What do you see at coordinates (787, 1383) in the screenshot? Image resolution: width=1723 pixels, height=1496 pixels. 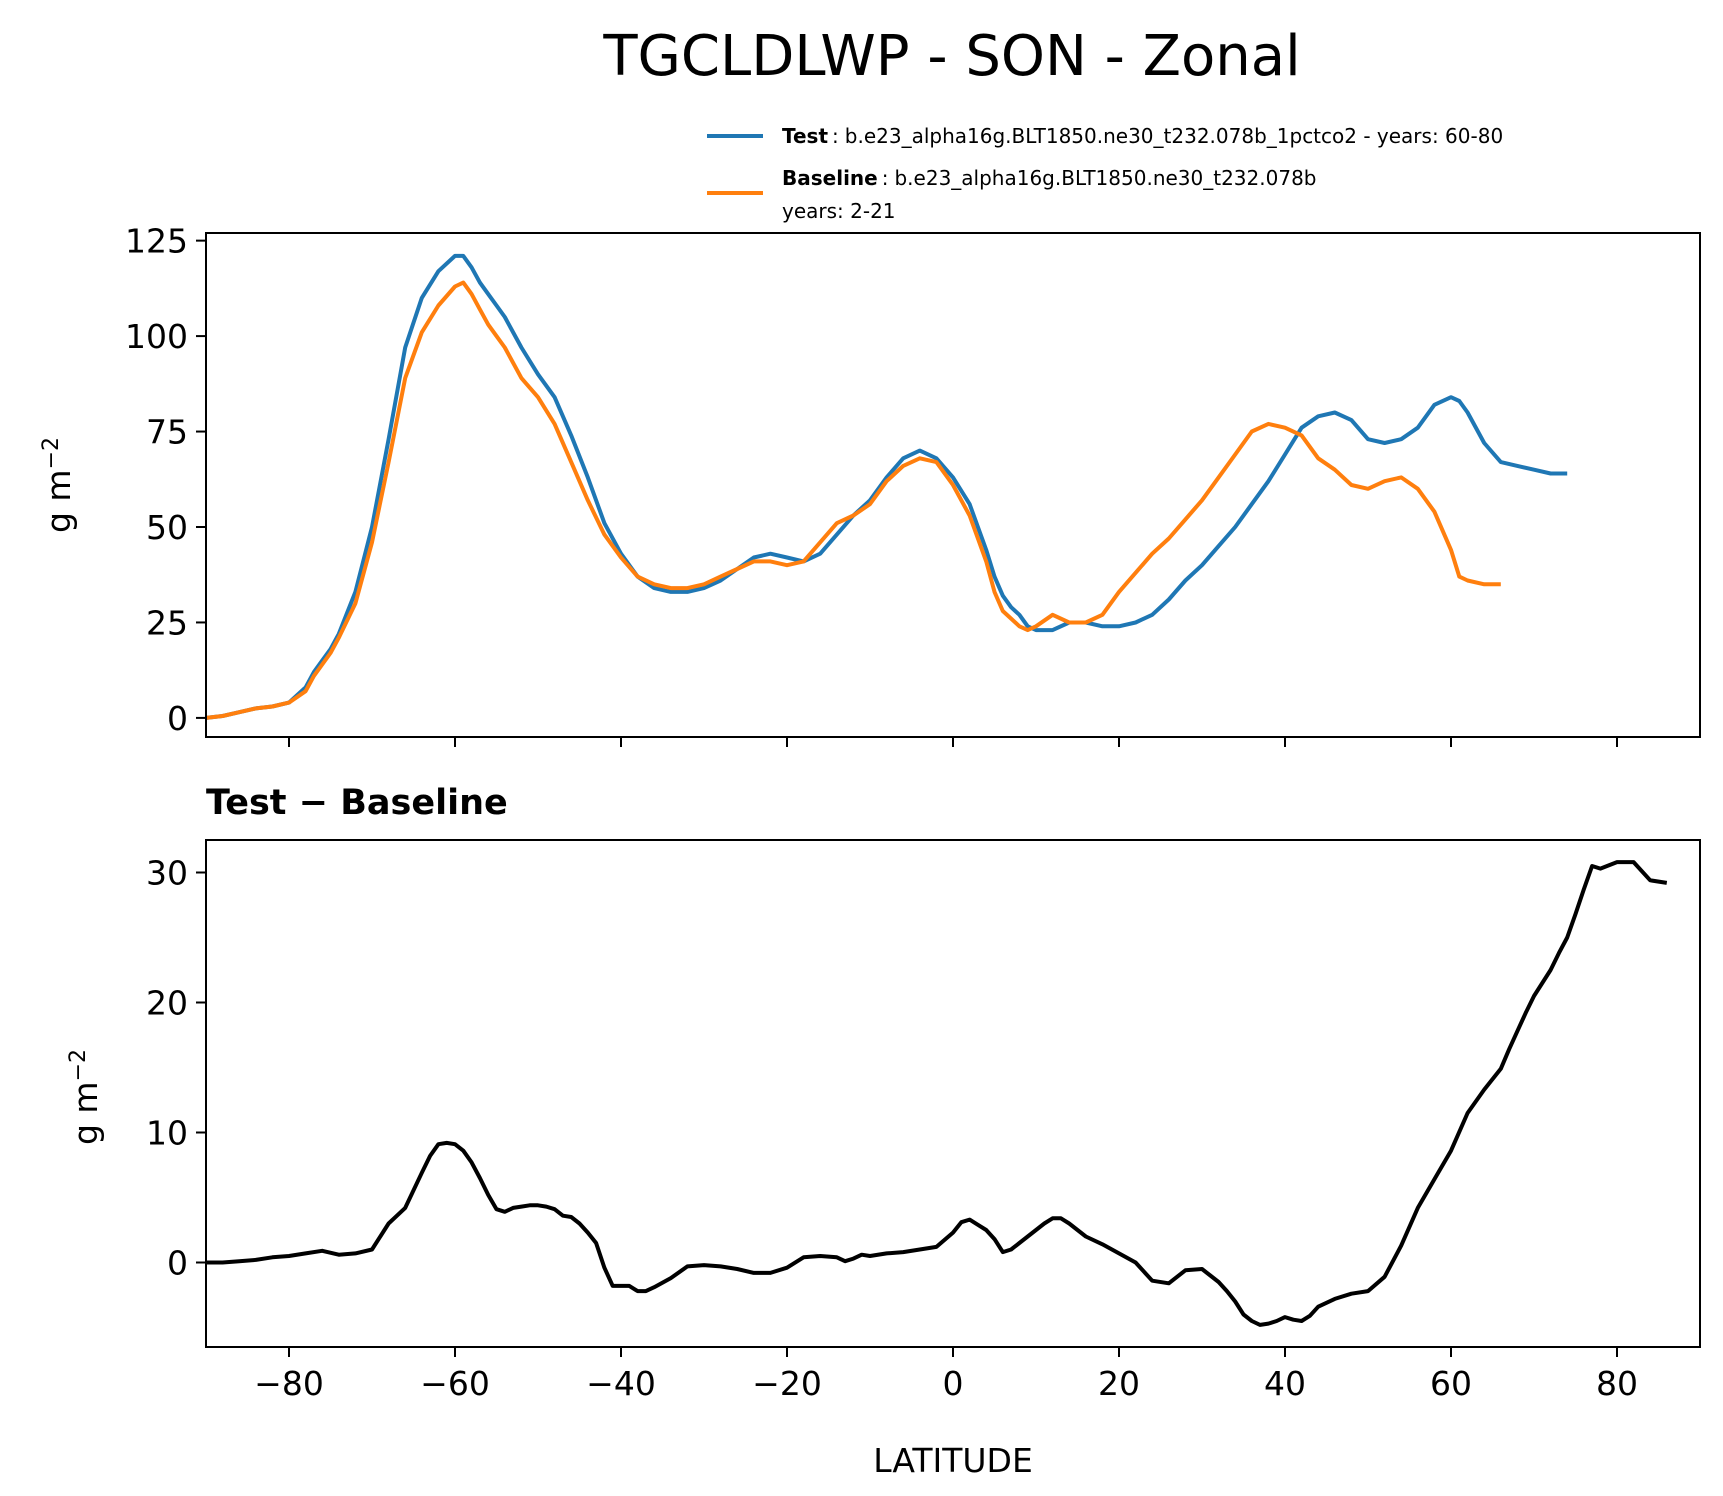 I see `xtick-label: −20` at bounding box center [787, 1383].